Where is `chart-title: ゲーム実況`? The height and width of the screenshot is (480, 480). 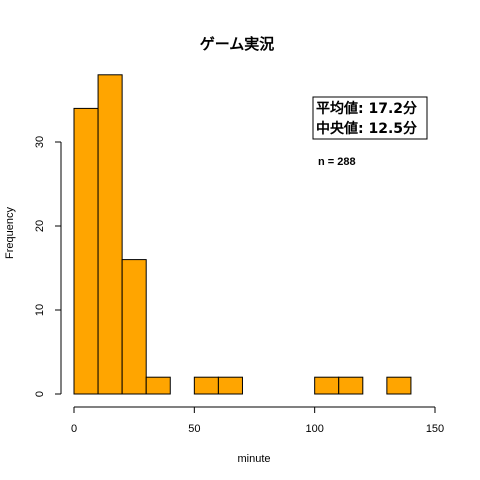
chart-title: ゲーム実況 is located at coordinates (237, 44).